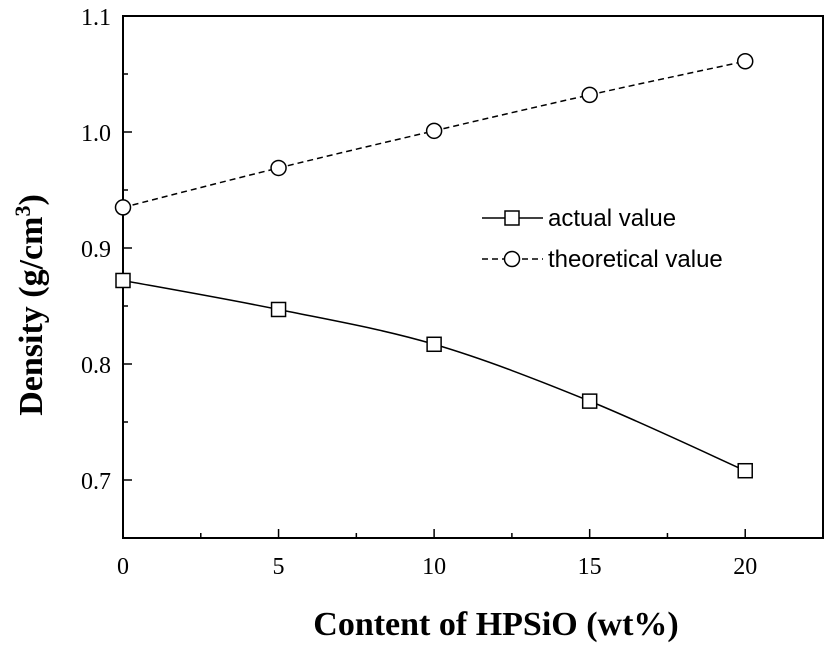  I want to click on x-axis-title: Content of HPSiO (wt%), so click(495, 624).